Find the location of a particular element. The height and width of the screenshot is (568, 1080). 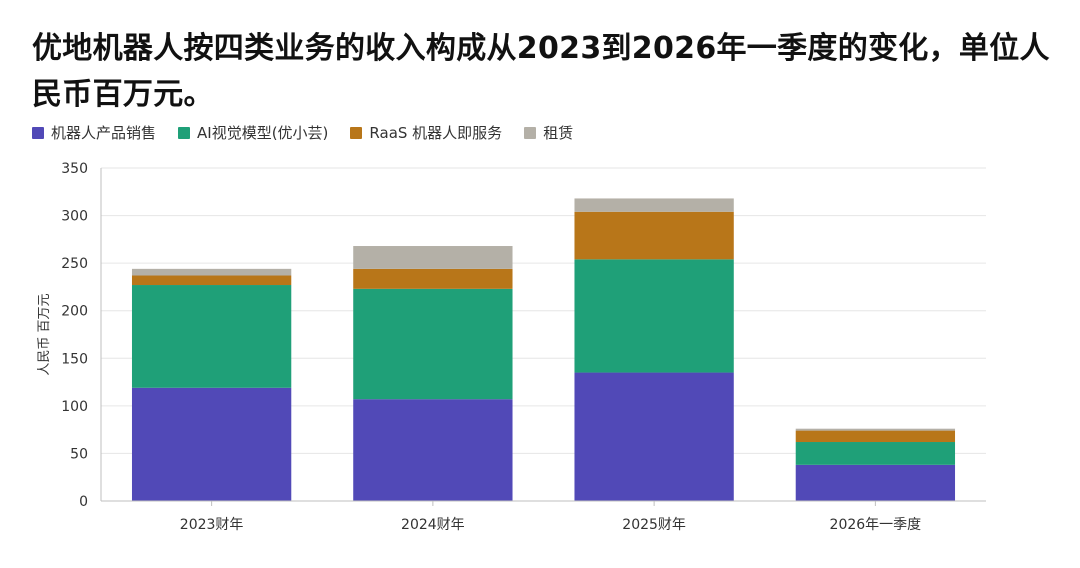

y-tick-label: 150 is located at coordinates (74, 359).